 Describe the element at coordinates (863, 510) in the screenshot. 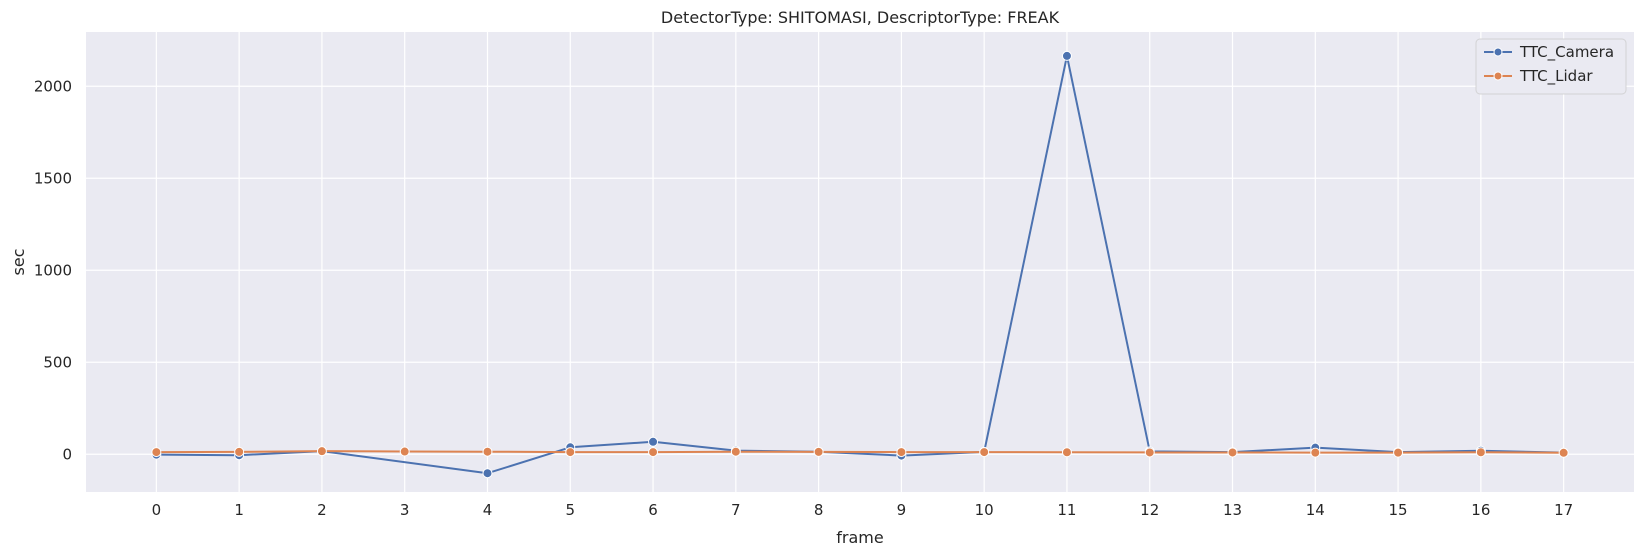

I see `x-tick-labels: 0 1 2 3 4 5 6 7 8 9 10 11 12 13 14 15 16 17` at that location.